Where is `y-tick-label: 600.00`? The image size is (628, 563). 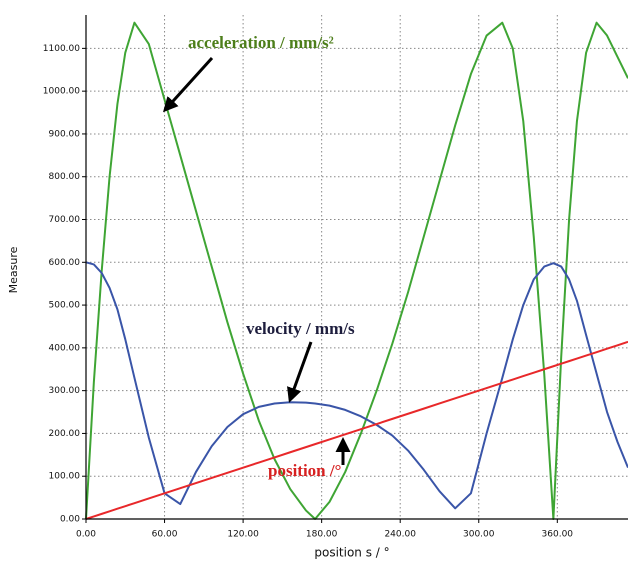
y-tick-label: 600.00 is located at coordinates (65, 263).